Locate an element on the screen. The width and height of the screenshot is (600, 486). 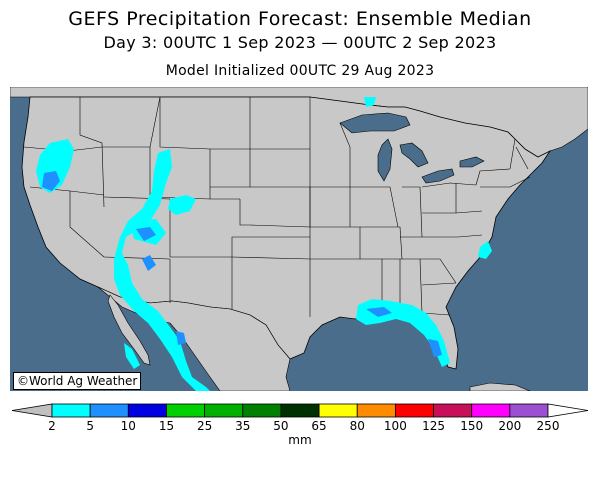
legend-tick-label: 65 is located at coordinates (318, 426).